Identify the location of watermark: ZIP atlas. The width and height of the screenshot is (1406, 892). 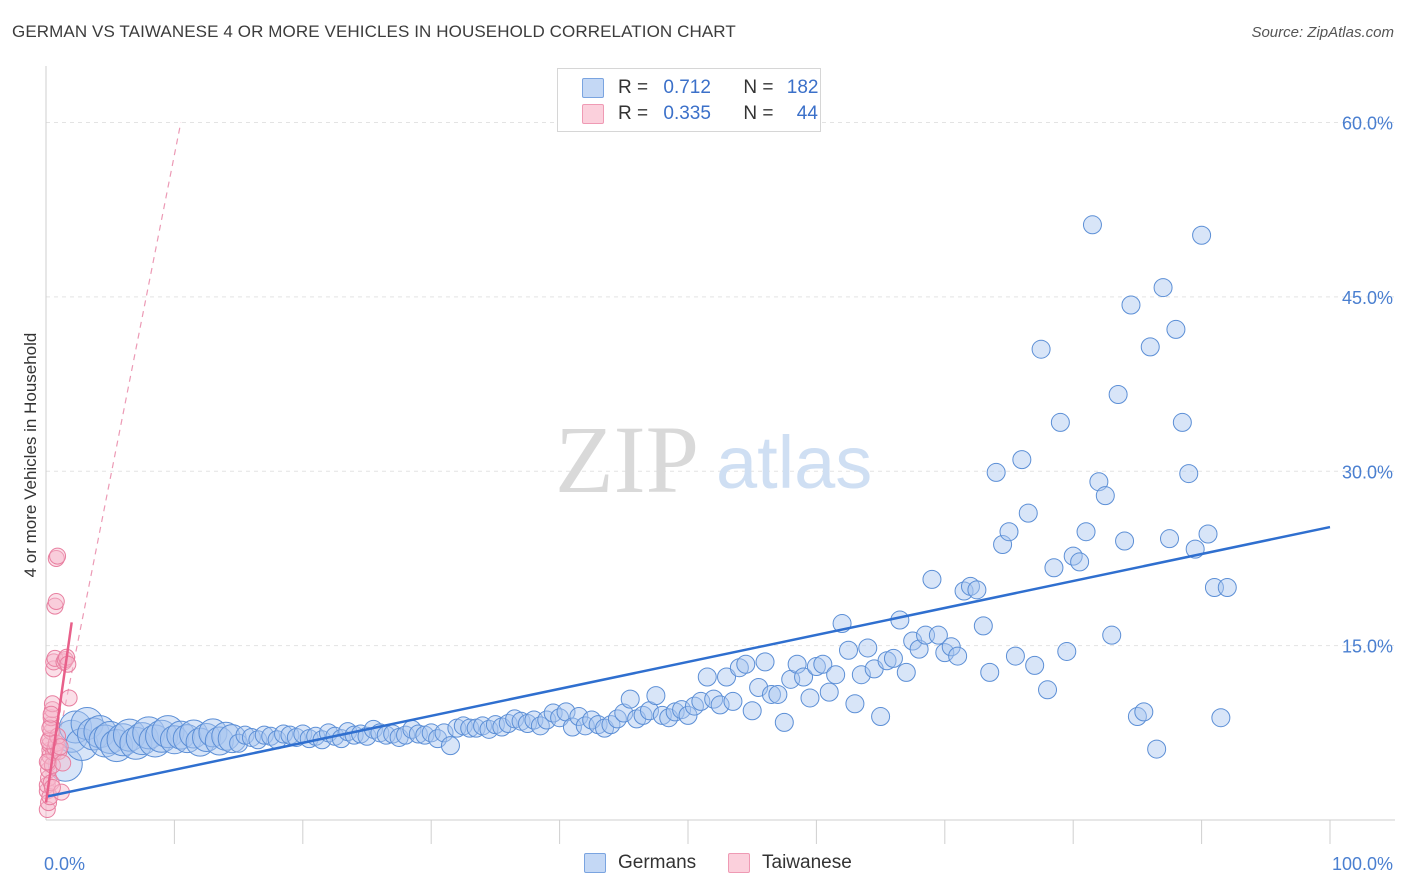
(713, 459).